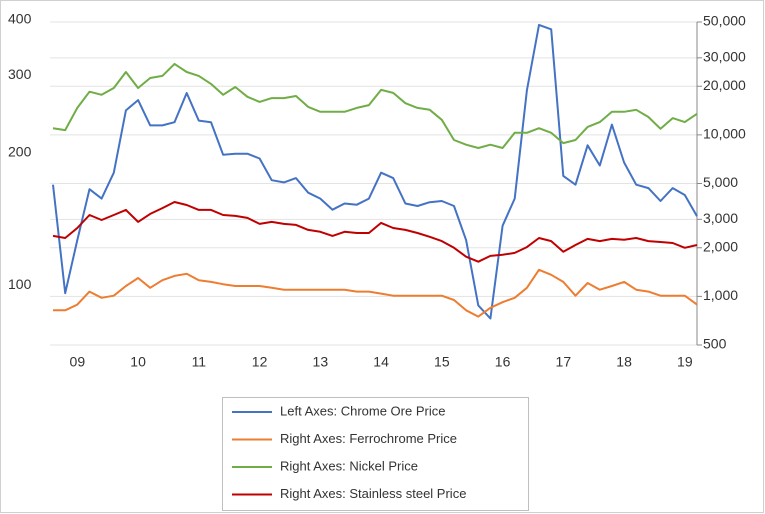 This screenshot has width=765, height=514. I want to click on y-tick-label: 200, so click(20, 151).